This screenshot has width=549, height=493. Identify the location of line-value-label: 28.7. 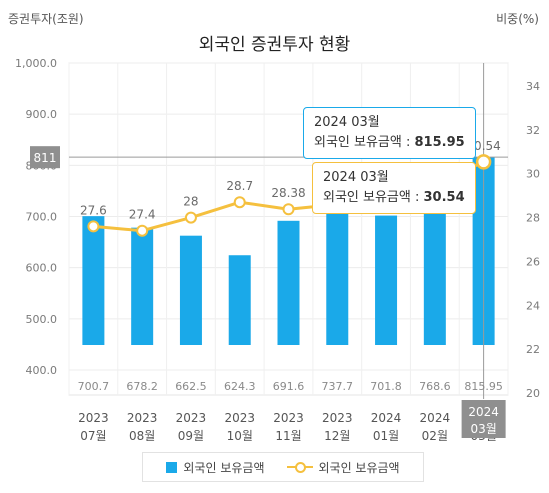
(239, 186).